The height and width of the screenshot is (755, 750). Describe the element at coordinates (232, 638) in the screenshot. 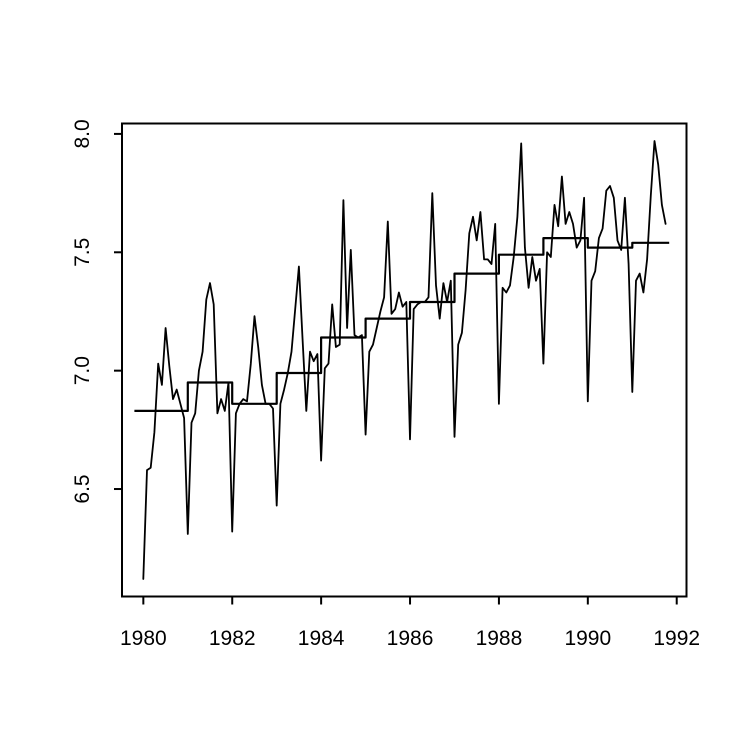

I see `x-tick-label: 1982` at that location.